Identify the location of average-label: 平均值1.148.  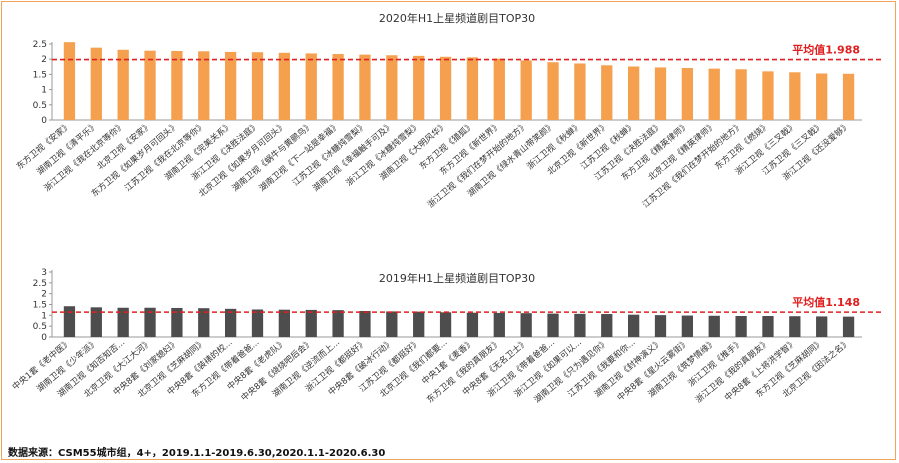
(826, 302).